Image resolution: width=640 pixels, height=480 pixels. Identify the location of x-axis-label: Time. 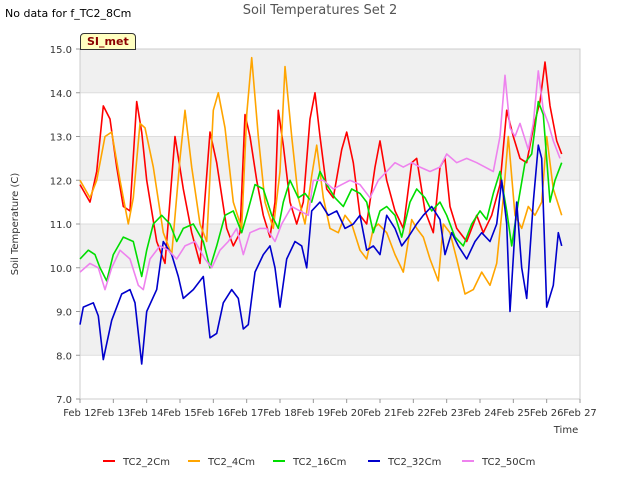
(565, 430).